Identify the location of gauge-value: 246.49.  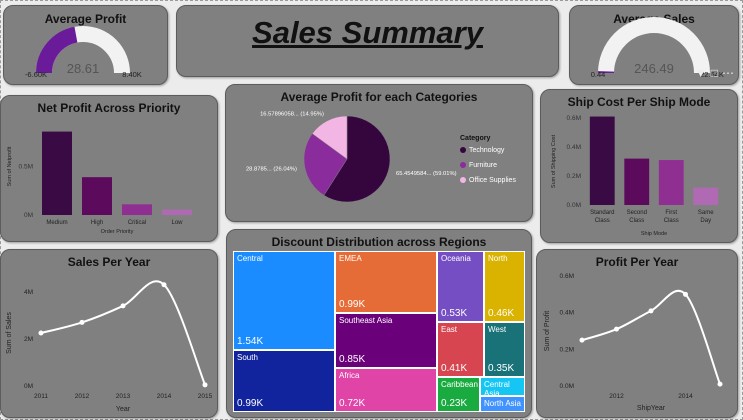
(654, 68).